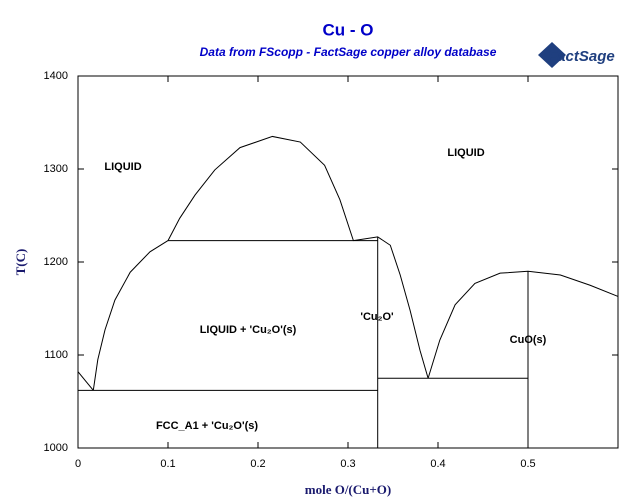  I want to click on region-label: 'Cu₂O', so click(377, 317).